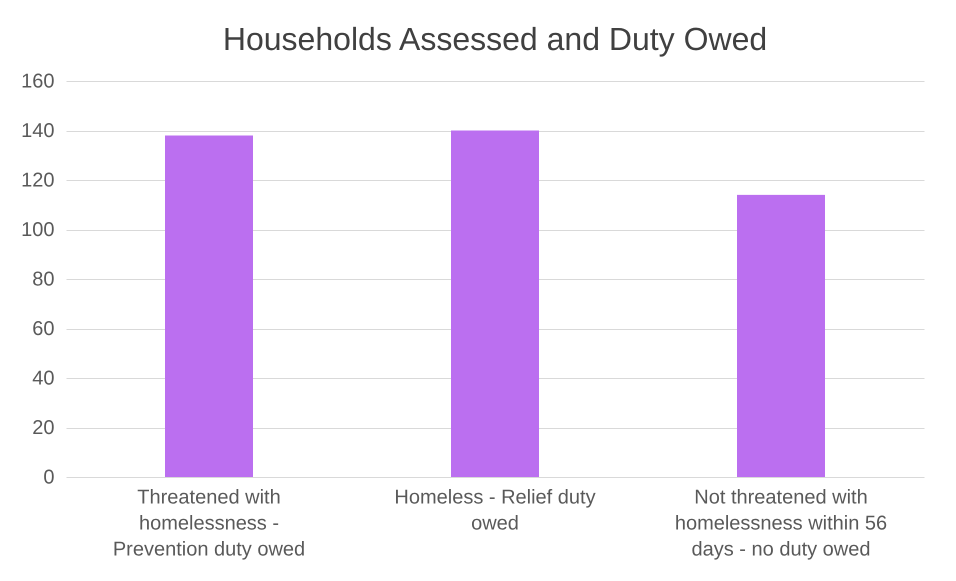 Image resolution: width=956 pixels, height=581 pixels. What do you see at coordinates (37, 81) in the screenshot?
I see `y-tick-label: 160` at bounding box center [37, 81].